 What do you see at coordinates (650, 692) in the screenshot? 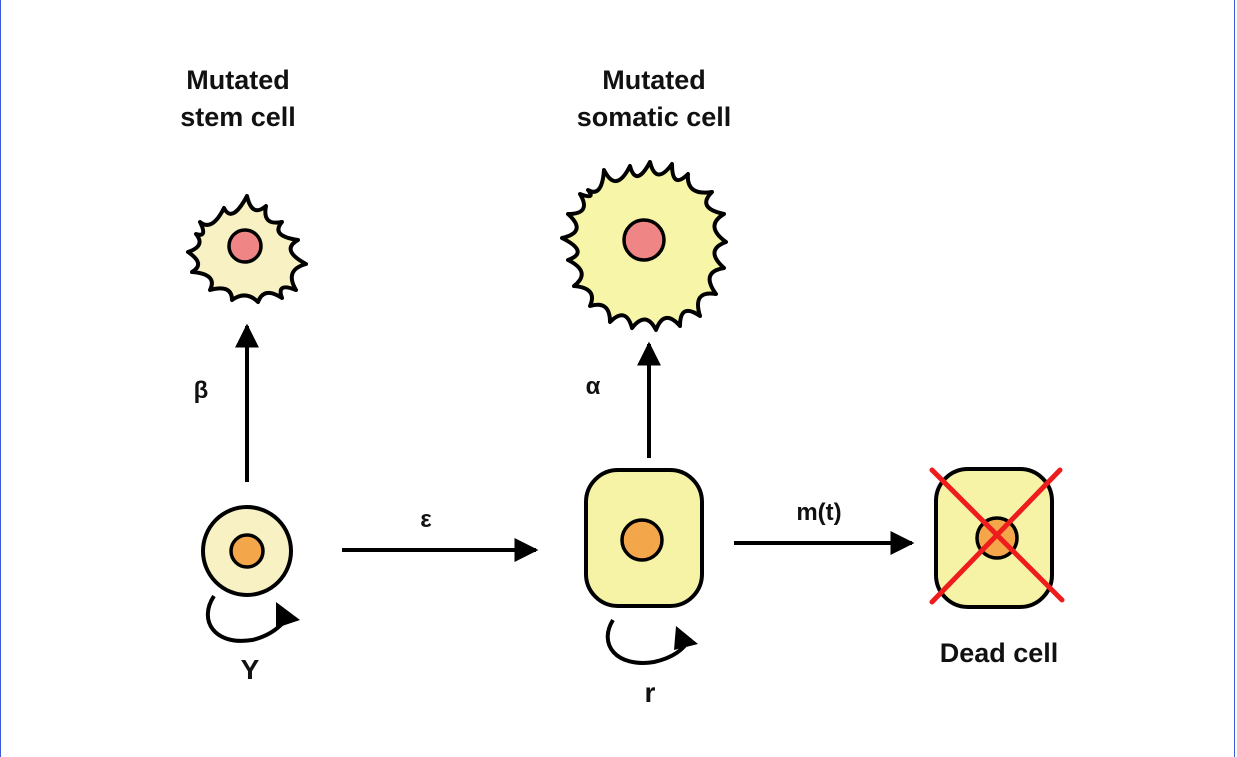
I see `r-label: r` at bounding box center [650, 692].